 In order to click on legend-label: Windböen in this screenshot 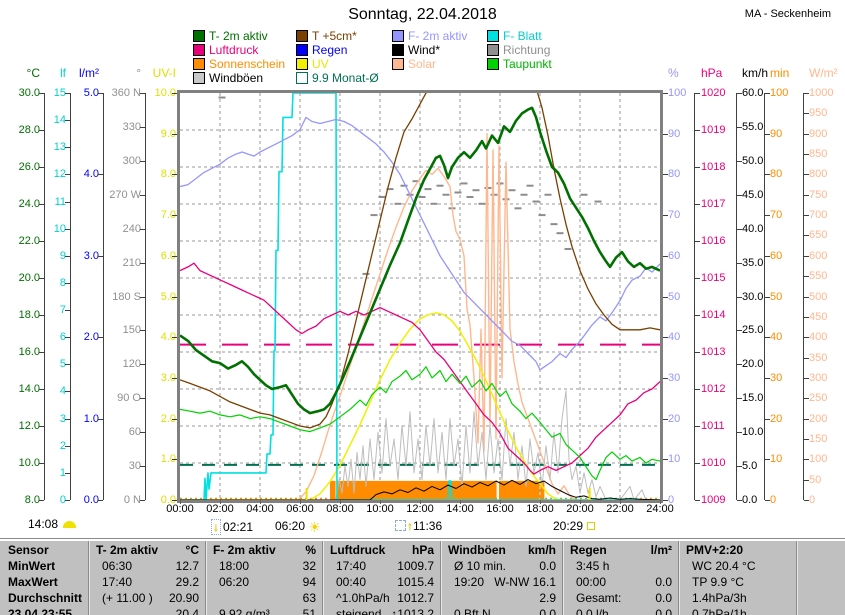, I will do `click(236, 78)`.